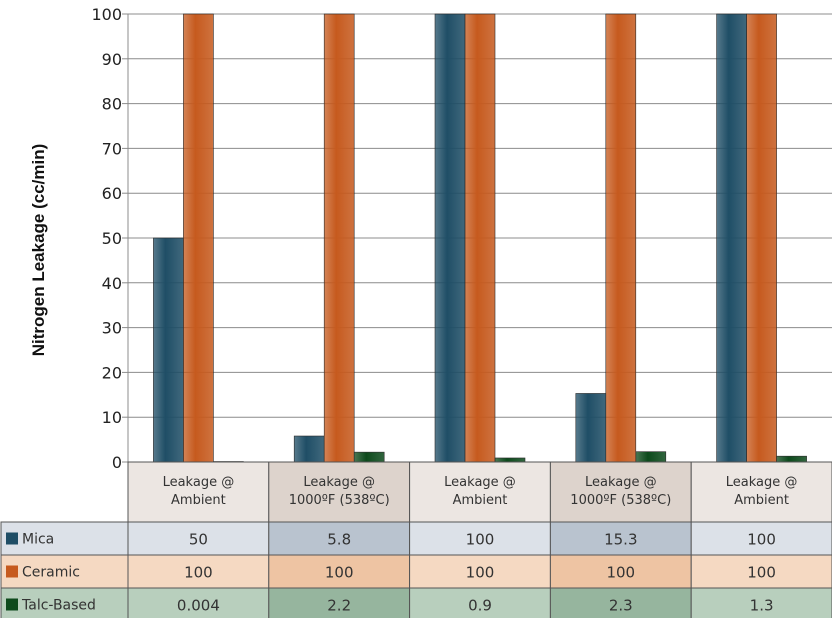  What do you see at coordinates (117, 462) in the screenshot?
I see `y-tick-label: 0` at bounding box center [117, 462].